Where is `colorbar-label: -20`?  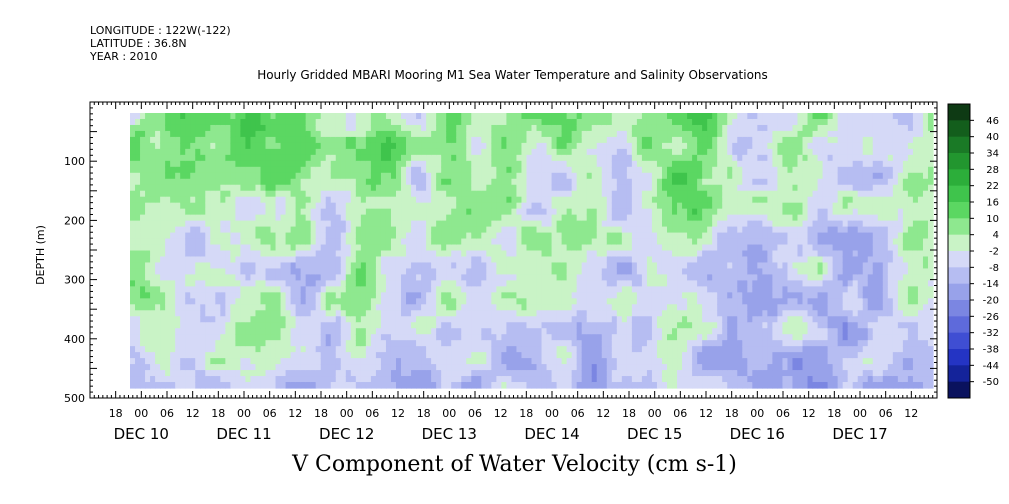
colorbar-label: -20 is located at coordinates (991, 301).